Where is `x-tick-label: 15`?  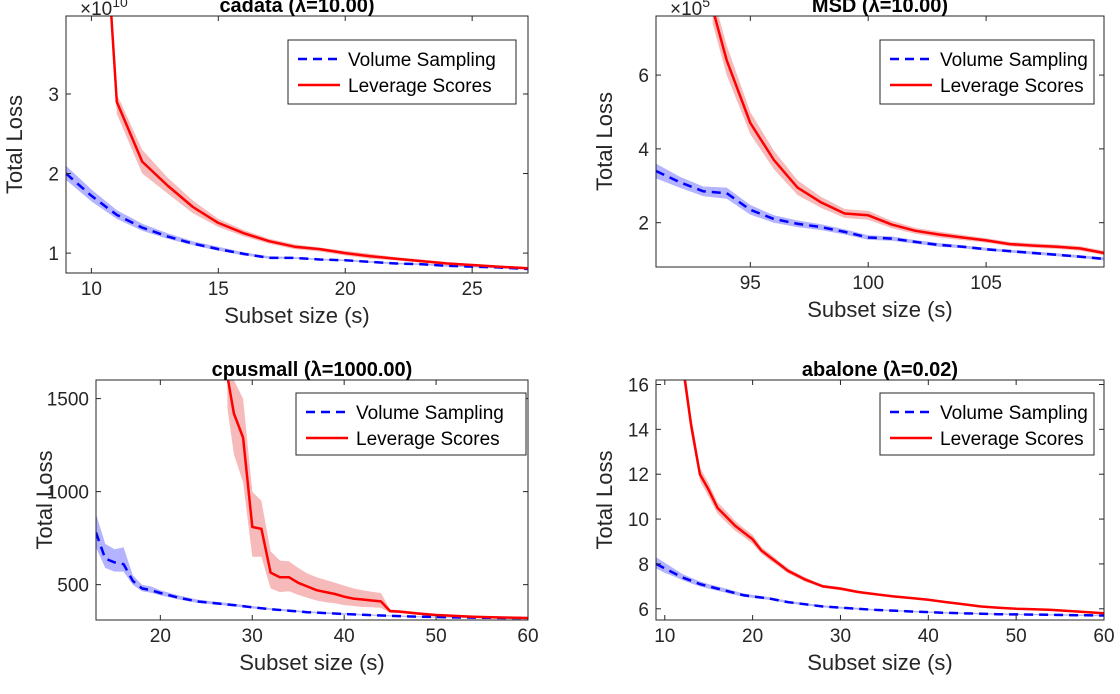 x-tick-label: 15 is located at coordinates (218, 289).